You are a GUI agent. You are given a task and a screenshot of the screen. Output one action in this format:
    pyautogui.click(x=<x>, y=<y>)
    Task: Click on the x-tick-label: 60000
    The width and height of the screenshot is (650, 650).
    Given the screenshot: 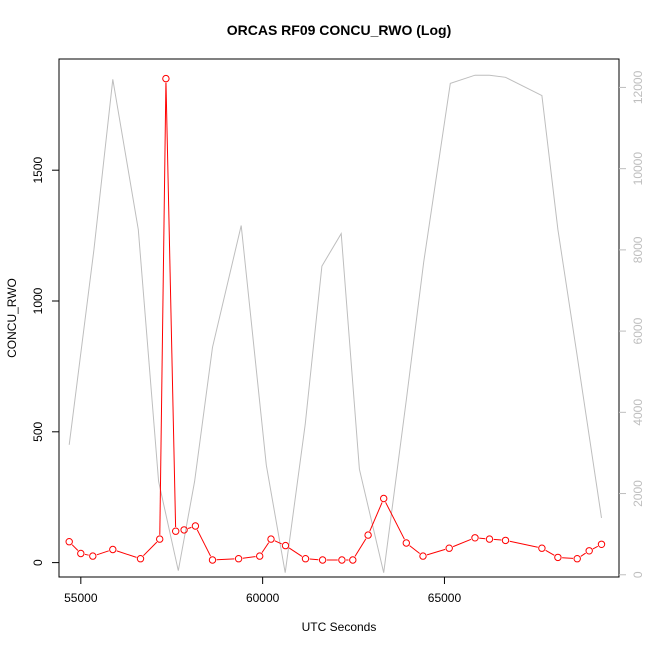 What is the action you would take?
    pyautogui.click(x=263, y=598)
    